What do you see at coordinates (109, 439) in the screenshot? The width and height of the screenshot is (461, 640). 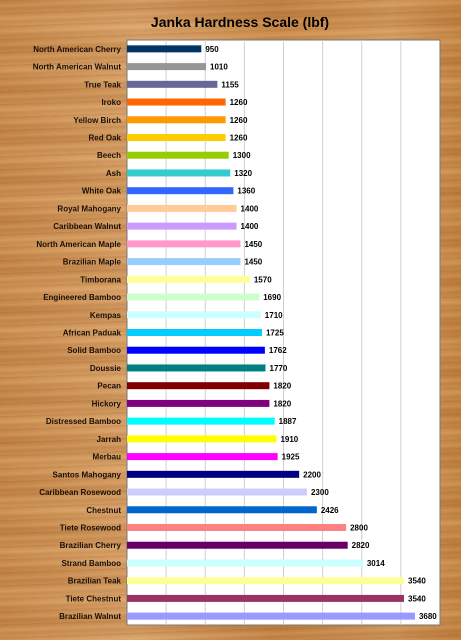 I see `category-label: Jarrah` at bounding box center [109, 439].